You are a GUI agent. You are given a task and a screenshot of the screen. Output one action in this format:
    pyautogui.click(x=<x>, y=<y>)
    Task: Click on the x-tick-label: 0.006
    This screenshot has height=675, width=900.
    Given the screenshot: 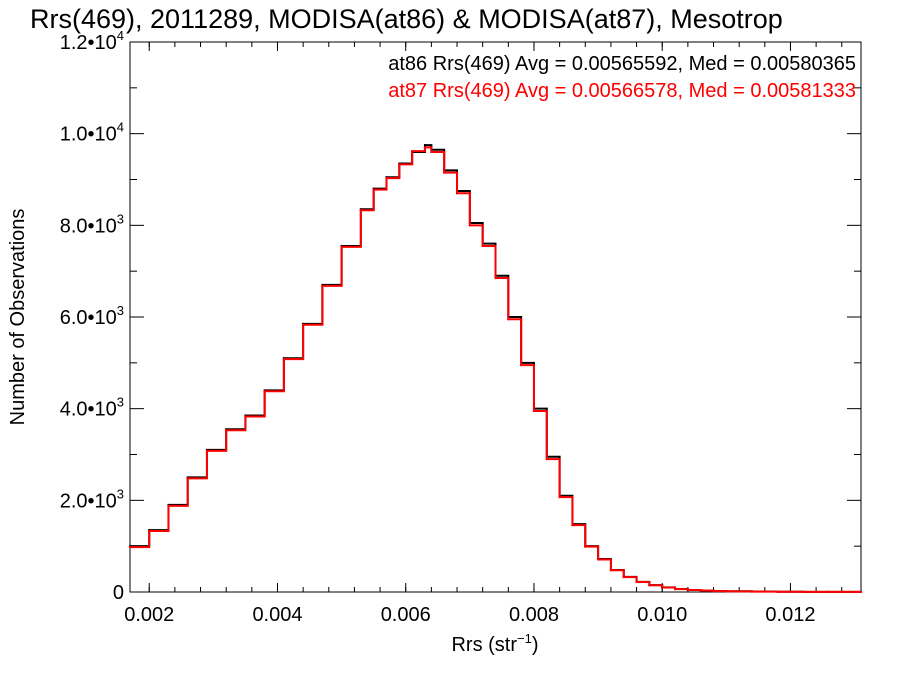 What is the action you would take?
    pyautogui.click(x=406, y=615)
    